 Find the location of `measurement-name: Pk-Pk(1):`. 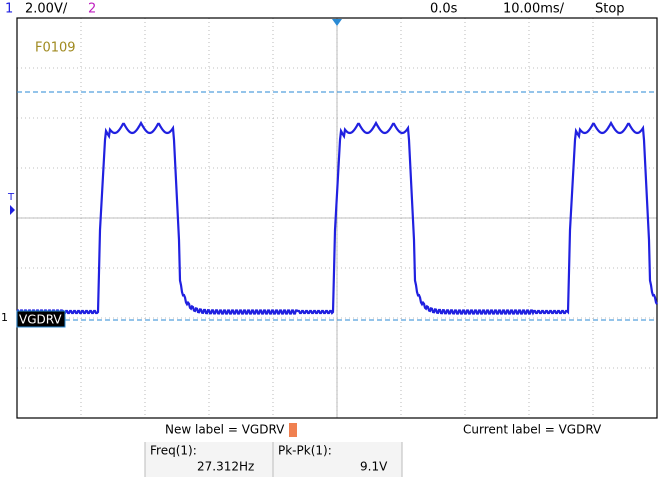

measurement-name: Pk-Pk(1): is located at coordinates (305, 451).